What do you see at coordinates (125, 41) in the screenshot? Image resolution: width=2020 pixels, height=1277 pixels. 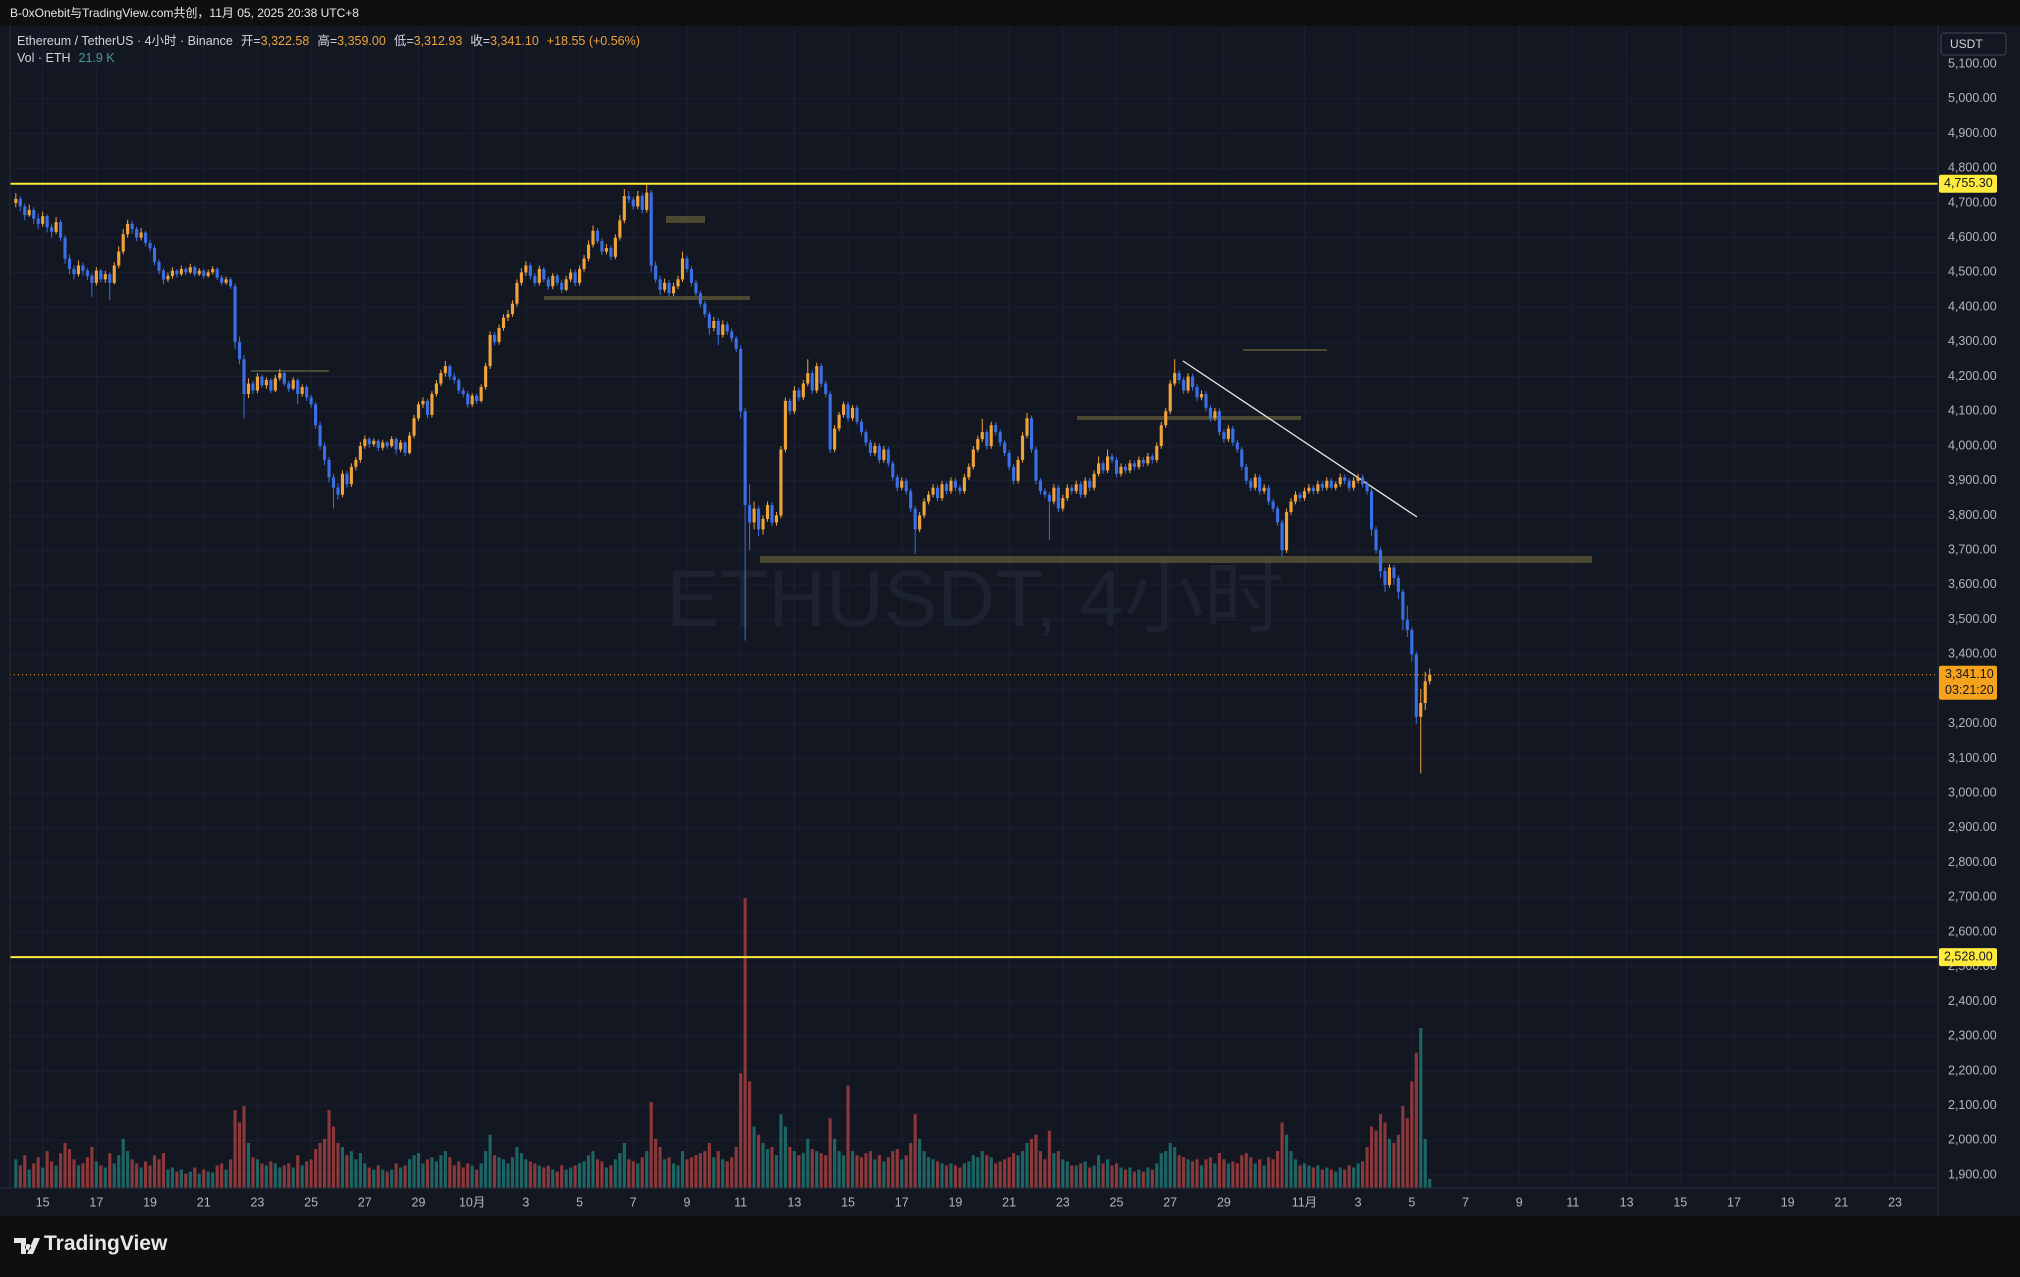 I see `symbol: Ethereum / TetherUS · 4小时 · Binance` at bounding box center [125, 41].